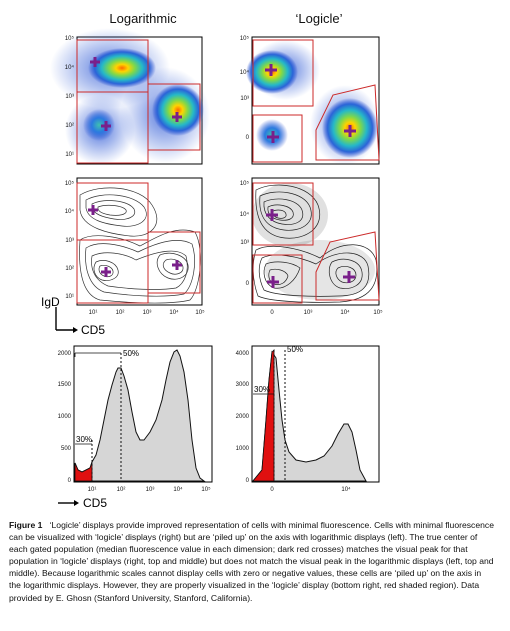 The width and height of the screenshot is (510, 631). What do you see at coordinates (319, 18) in the screenshot?
I see `col-right-title: ‘Logicle’` at bounding box center [319, 18].